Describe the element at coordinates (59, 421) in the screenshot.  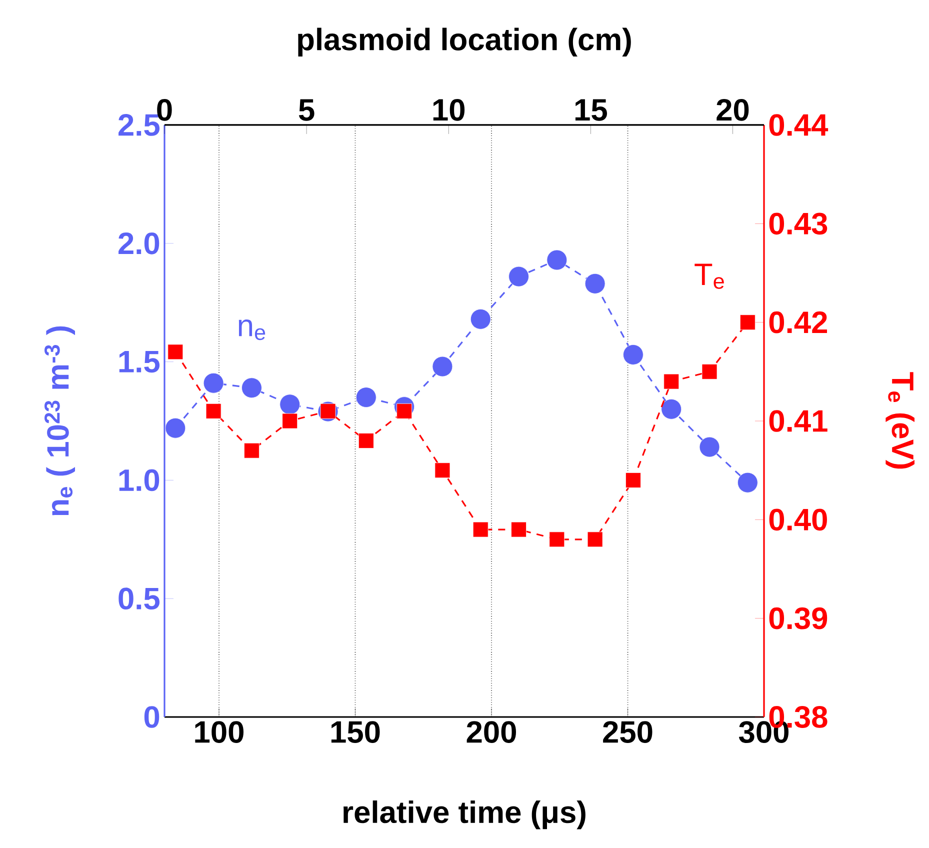
I see `y-axis-title: n$_{e}$ ( 10$^{23}$ m$^{-3}$ )` at that location.